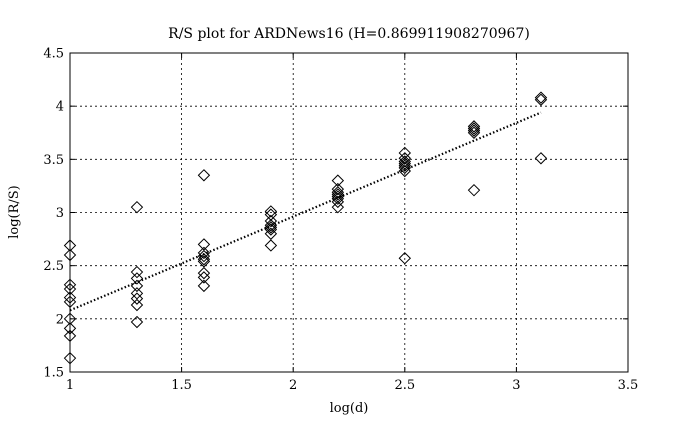 Image resolution: width=686 pixels, height=430 pixels. I want to click on x-tick-label: 3.5, so click(628, 385).